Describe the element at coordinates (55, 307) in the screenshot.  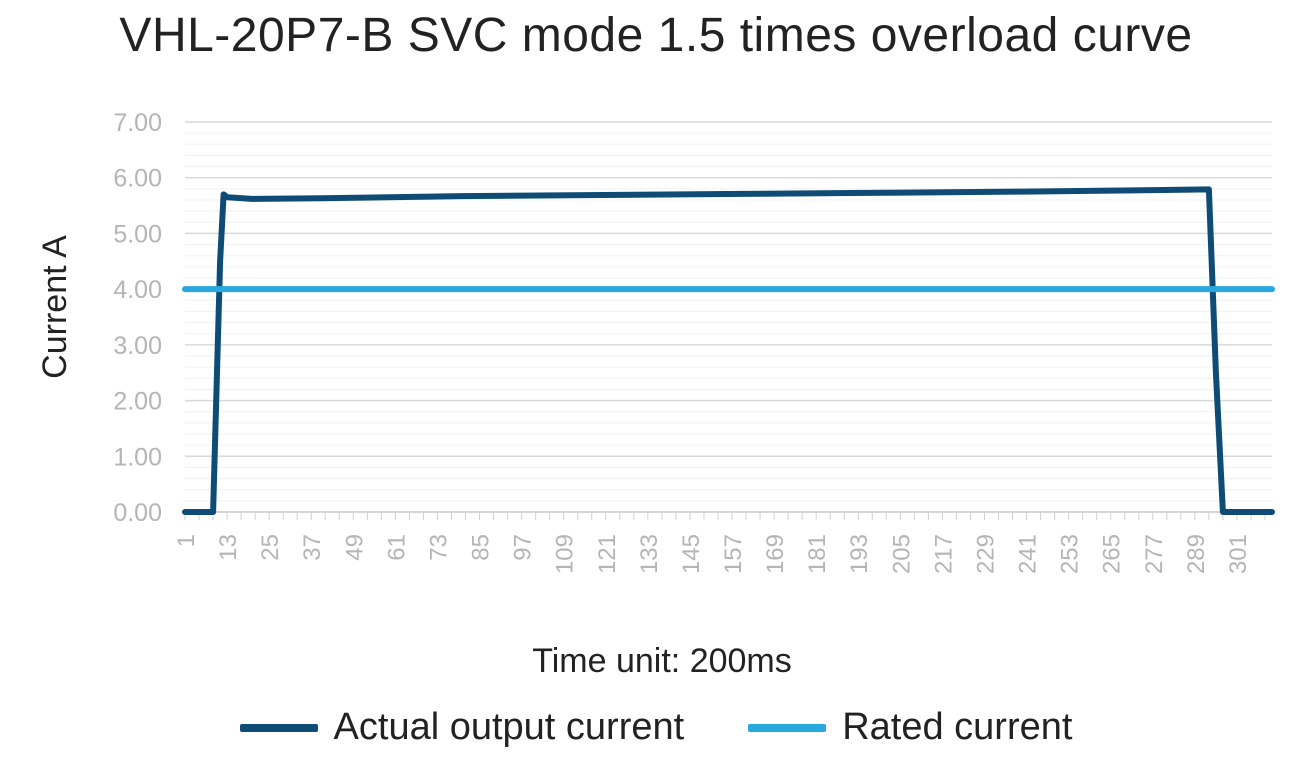
I see `y-axis-title: Current A` at that location.